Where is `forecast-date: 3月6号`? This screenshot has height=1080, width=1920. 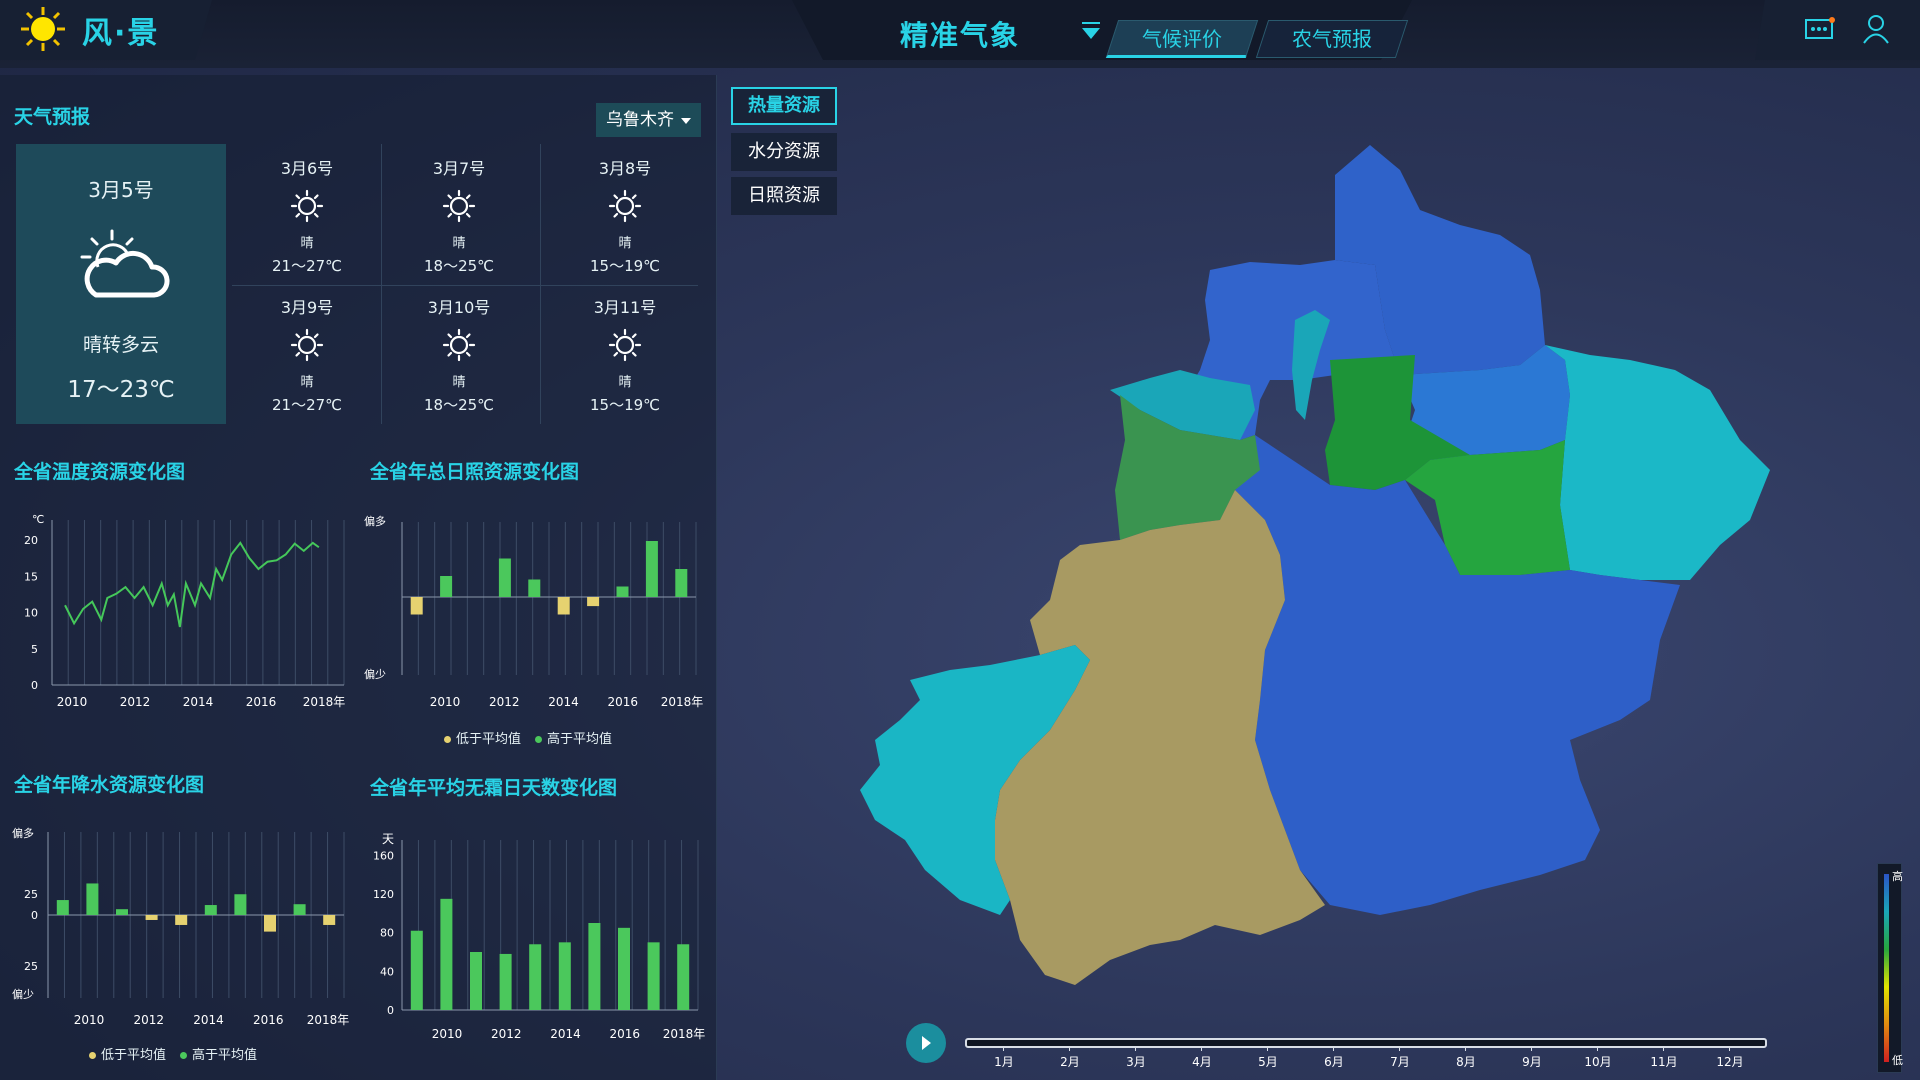
forecast-date: 3月6号 is located at coordinates (307, 168).